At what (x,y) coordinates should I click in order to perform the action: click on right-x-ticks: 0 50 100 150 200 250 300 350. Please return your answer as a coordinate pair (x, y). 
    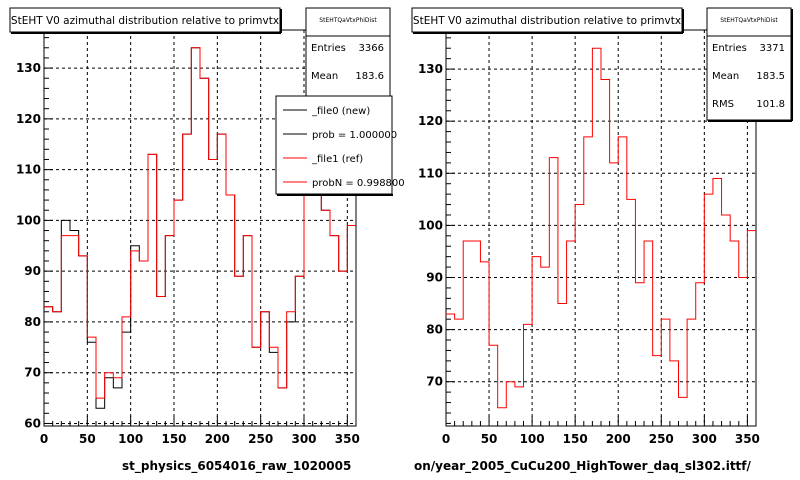
    Looking at the image, I should click on (601, 431).